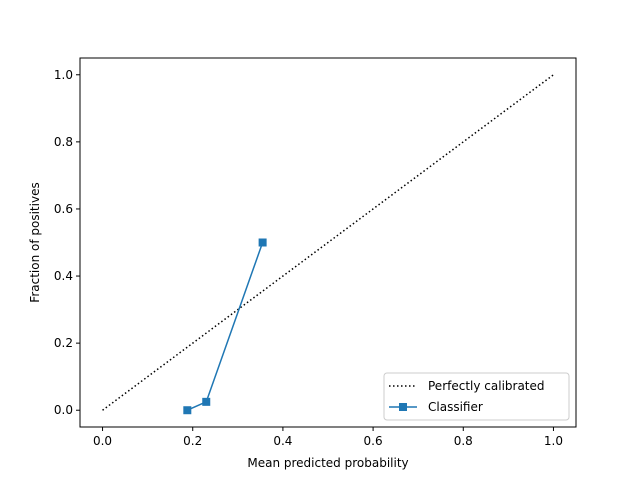  What do you see at coordinates (63, 209) in the screenshot?
I see `y-tick-label: 0.6` at bounding box center [63, 209].